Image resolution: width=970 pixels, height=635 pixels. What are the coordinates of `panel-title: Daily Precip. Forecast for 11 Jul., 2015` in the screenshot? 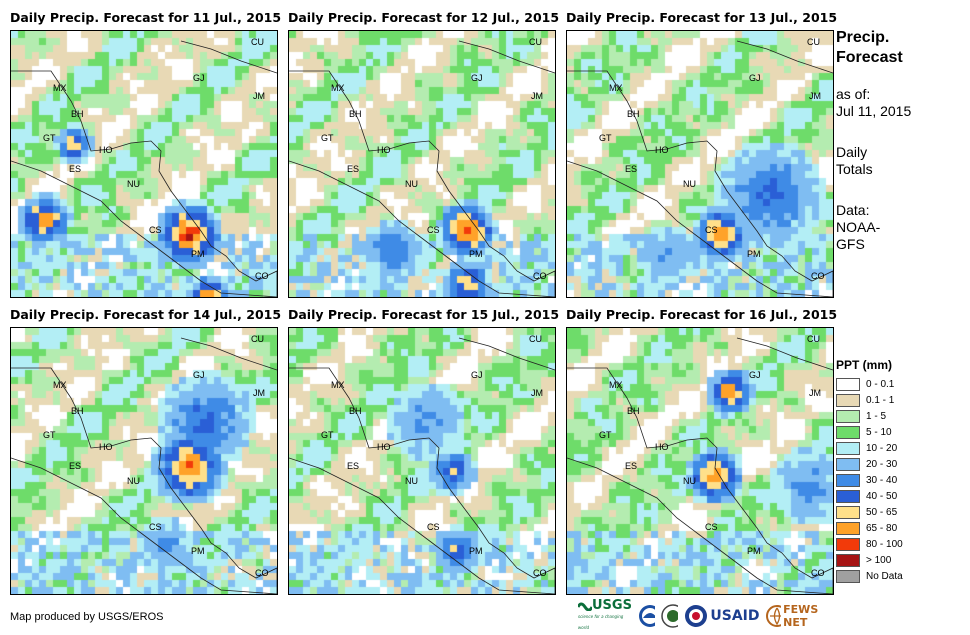 It's located at (146, 17).